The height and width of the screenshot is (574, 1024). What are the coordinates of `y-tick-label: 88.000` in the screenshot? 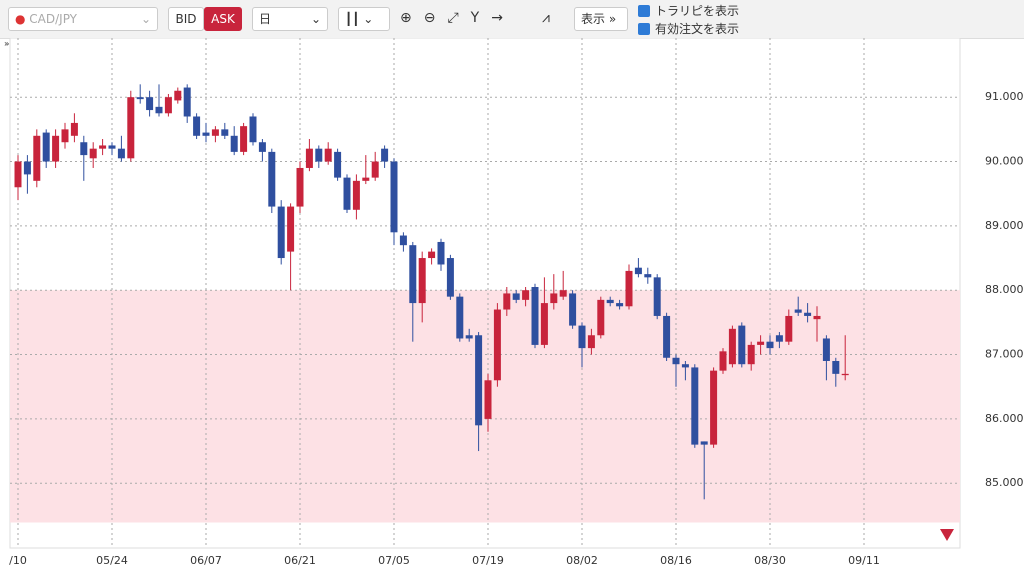 It's located at (1004, 289).